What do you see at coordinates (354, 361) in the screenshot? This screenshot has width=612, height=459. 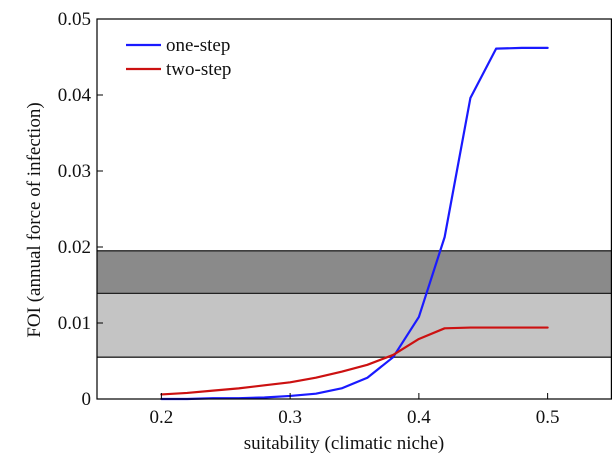 I see `series-line-two-step` at bounding box center [354, 361].